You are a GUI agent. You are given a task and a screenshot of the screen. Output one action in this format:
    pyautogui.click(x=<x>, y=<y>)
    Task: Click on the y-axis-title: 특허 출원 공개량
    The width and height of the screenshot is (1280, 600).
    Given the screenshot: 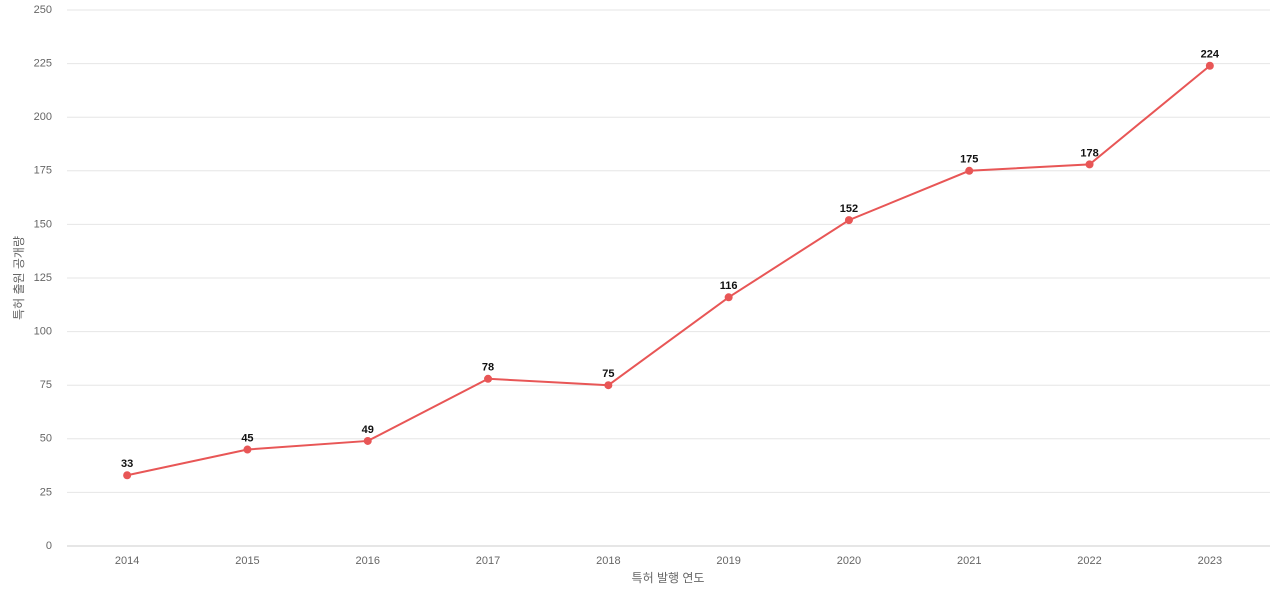 What is the action you would take?
    pyautogui.click(x=19, y=278)
    